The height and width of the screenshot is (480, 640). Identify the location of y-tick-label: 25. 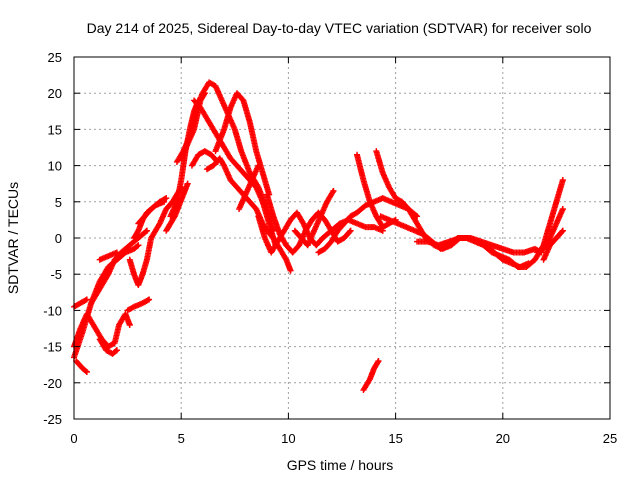
(55, 57).